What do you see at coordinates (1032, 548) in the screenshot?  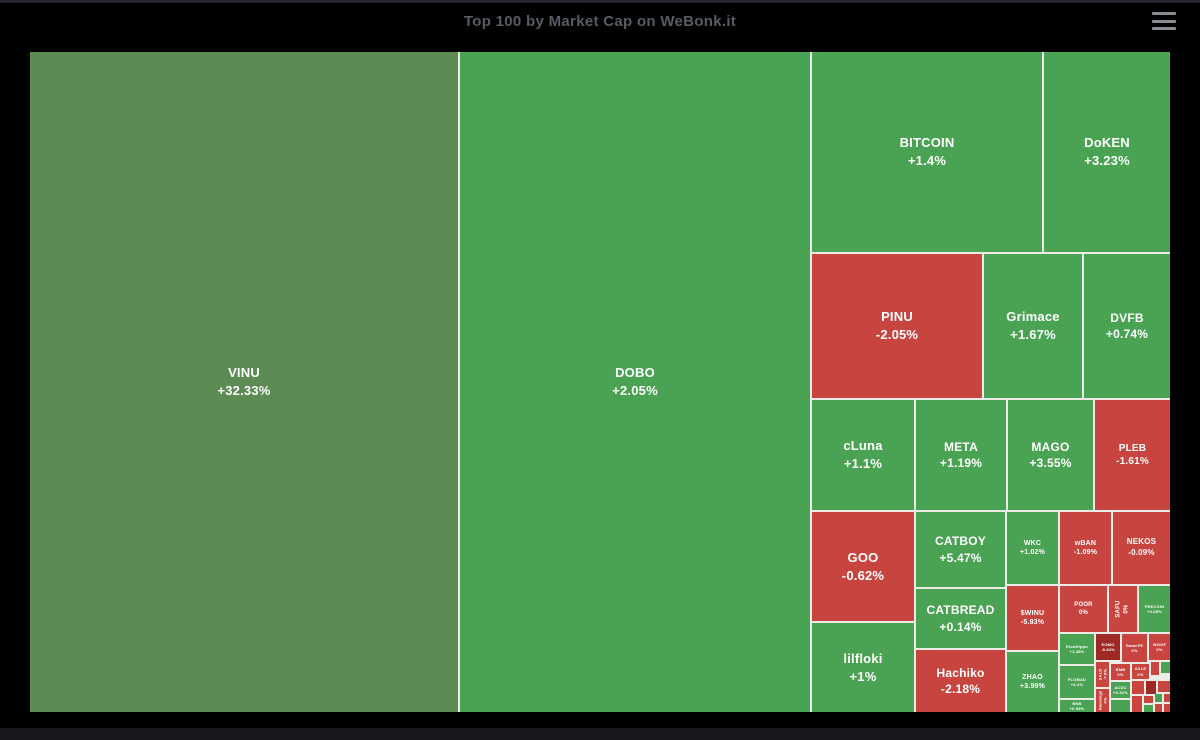 I see `treemap-tile-wkc: WKC +1.02%` at bounding box center [1032, 548].